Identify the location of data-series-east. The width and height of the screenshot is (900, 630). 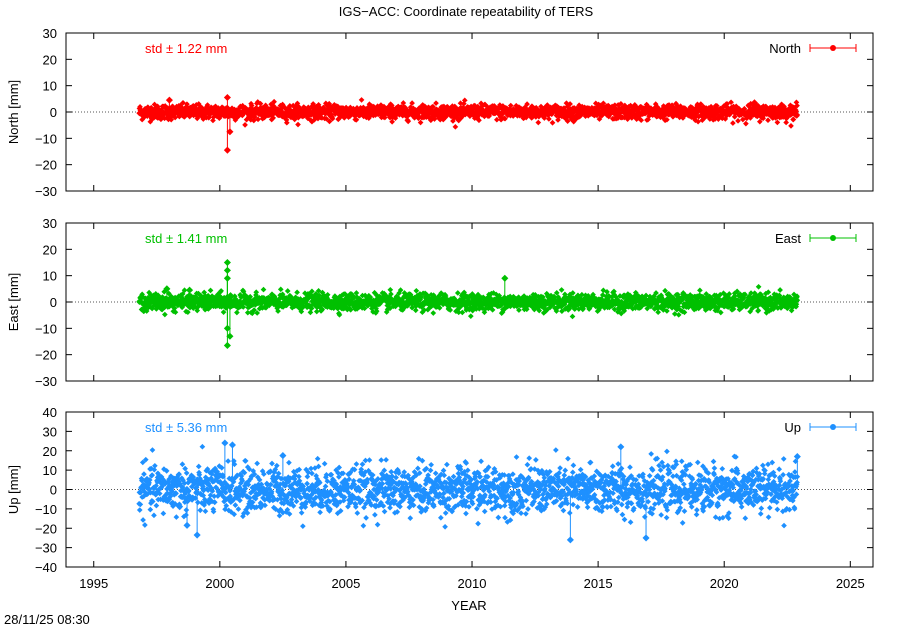
(468, 303).